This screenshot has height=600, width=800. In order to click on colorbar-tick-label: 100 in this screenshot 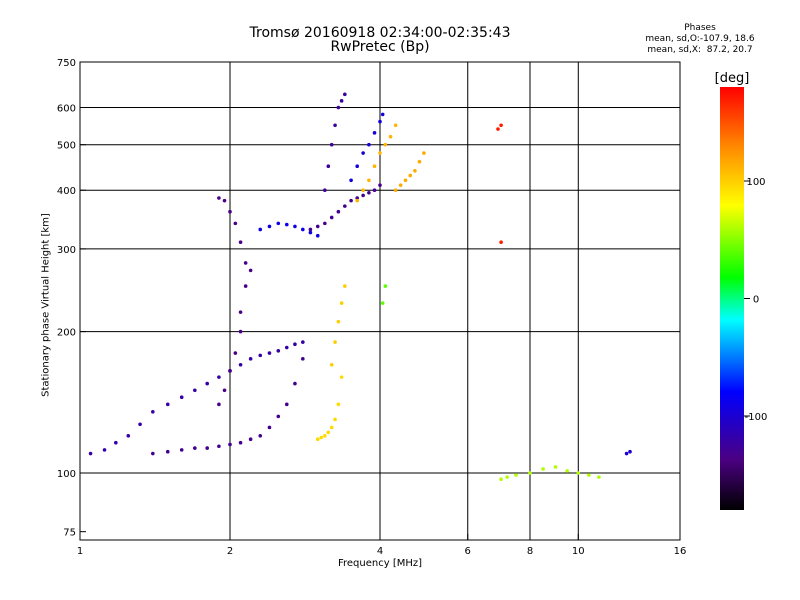, I will do `click(755, 182)`.